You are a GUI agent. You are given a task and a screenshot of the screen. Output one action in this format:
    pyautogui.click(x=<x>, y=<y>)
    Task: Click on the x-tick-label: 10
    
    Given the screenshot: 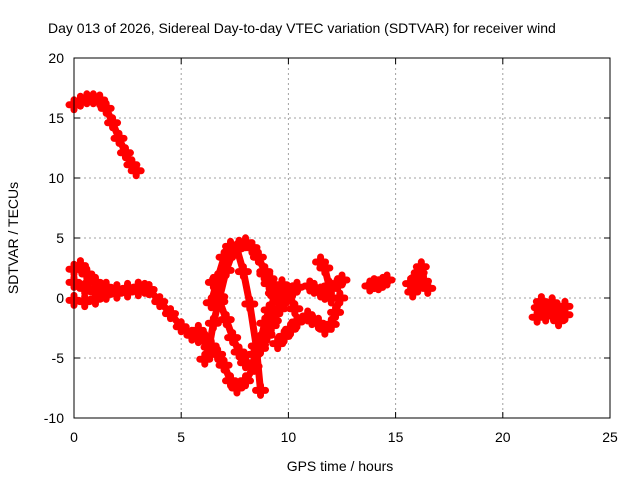 What is the action you would take?
    pyautogui.click(x=289, y=437)
    